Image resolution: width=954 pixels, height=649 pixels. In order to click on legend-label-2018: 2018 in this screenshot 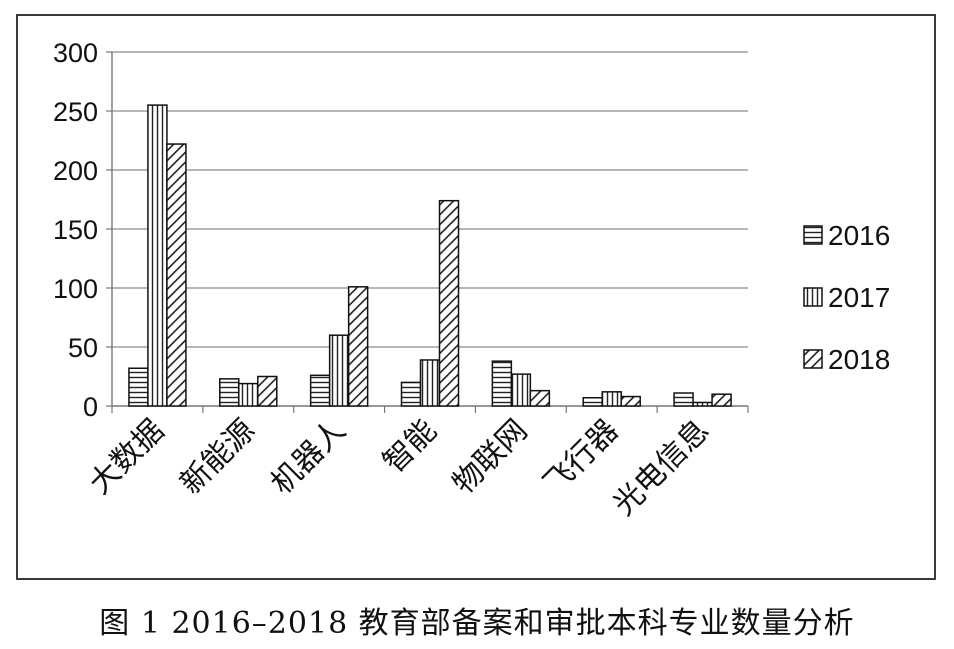, I will do `click(859, 359)`.